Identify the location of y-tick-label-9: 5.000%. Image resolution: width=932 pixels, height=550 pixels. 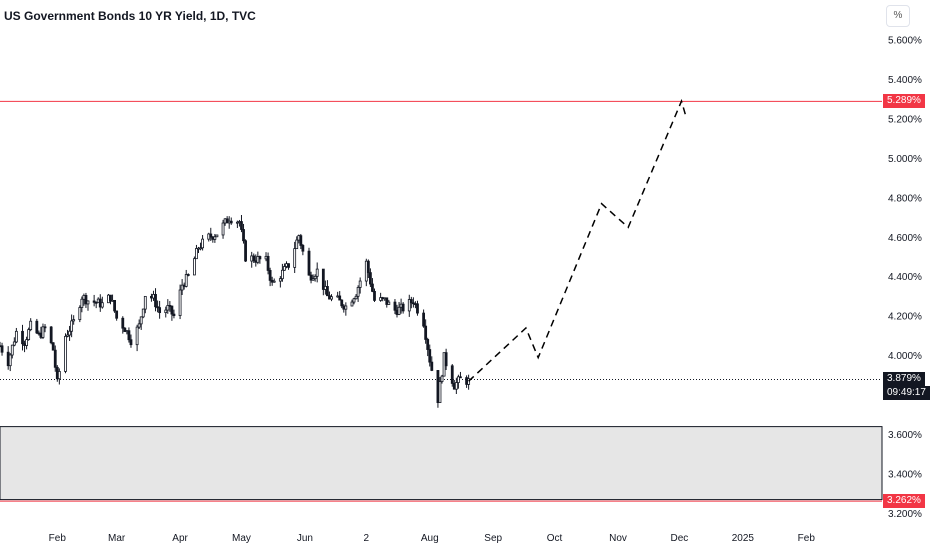
(905, 159).